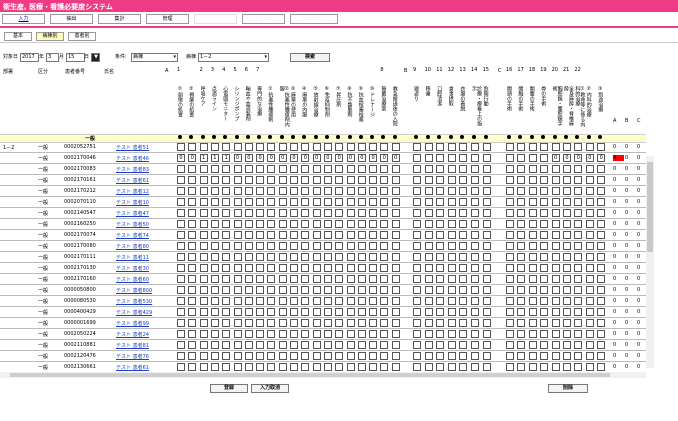  What do you see at coordinates (132, 181) in the screenshot?
I see `row-patient-name: テスト 患者61` at bounding box center [132, 181].